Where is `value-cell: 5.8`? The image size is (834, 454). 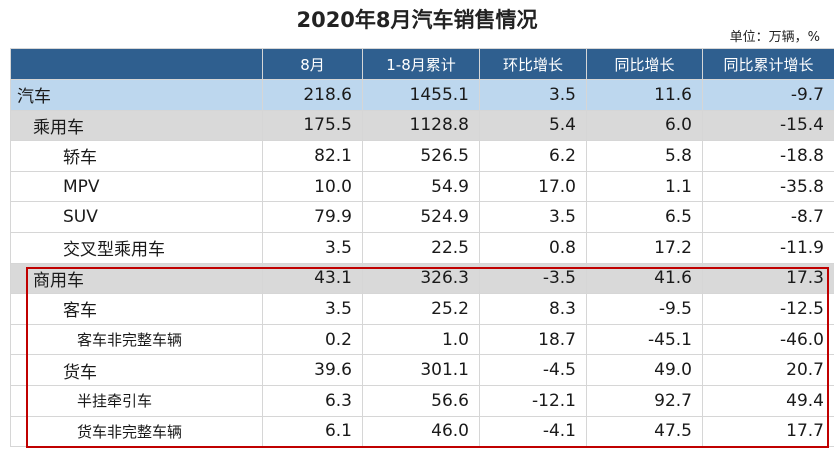 value-cell: 5.8 is located at coordinates (644, 156).